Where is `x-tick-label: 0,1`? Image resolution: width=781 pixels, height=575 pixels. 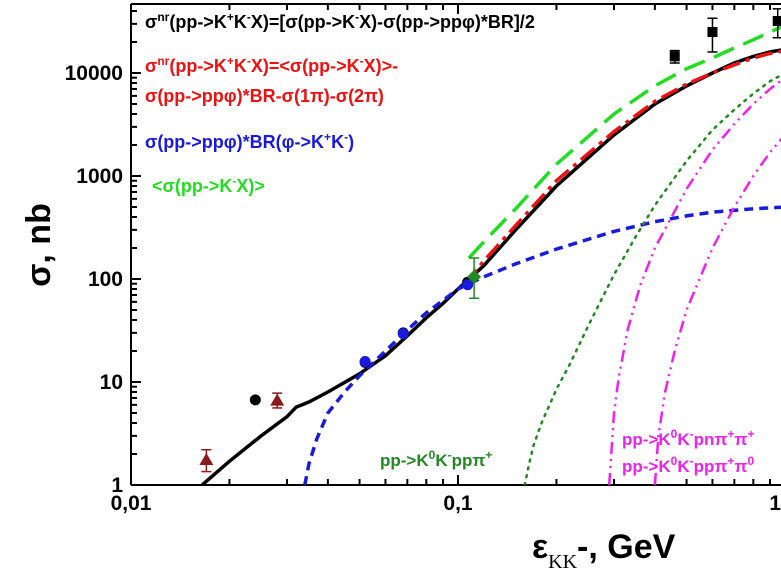
x-tick-label: 0,1 is located at coordinates (458, 503).